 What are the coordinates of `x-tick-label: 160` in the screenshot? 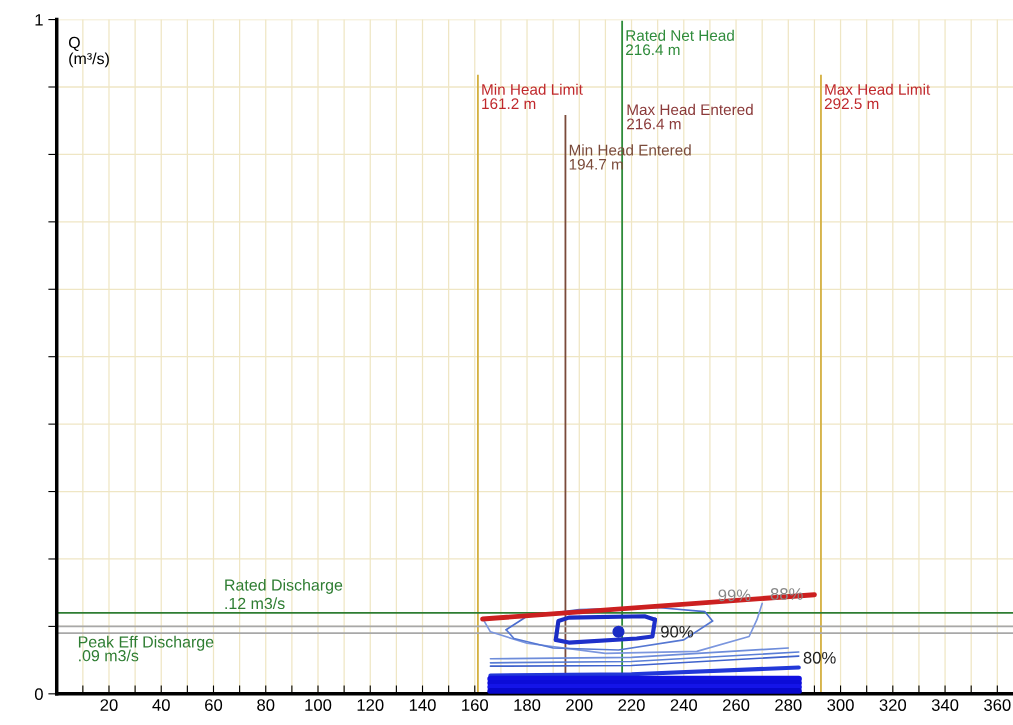 It's located at (475, 705).